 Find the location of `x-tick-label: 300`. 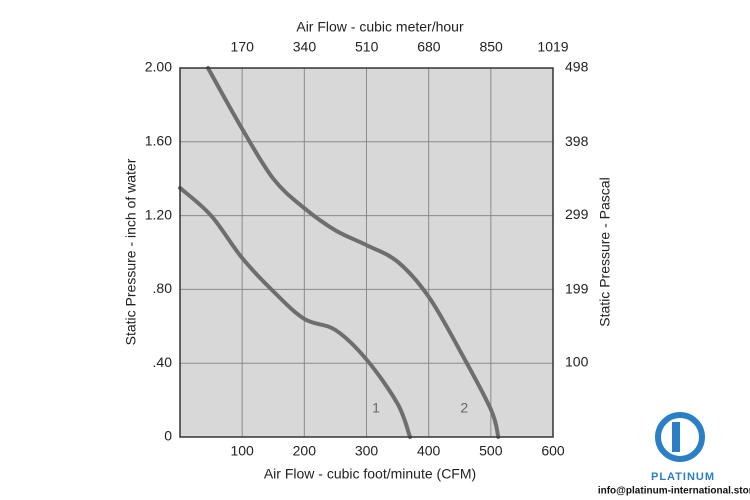

x-tick-label: 300 is located at coordinates (367, 451).